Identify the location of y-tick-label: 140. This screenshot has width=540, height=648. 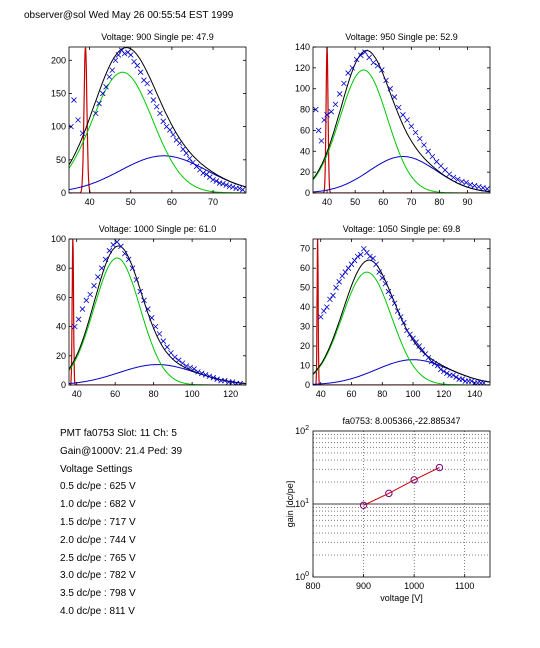
(302, 47).